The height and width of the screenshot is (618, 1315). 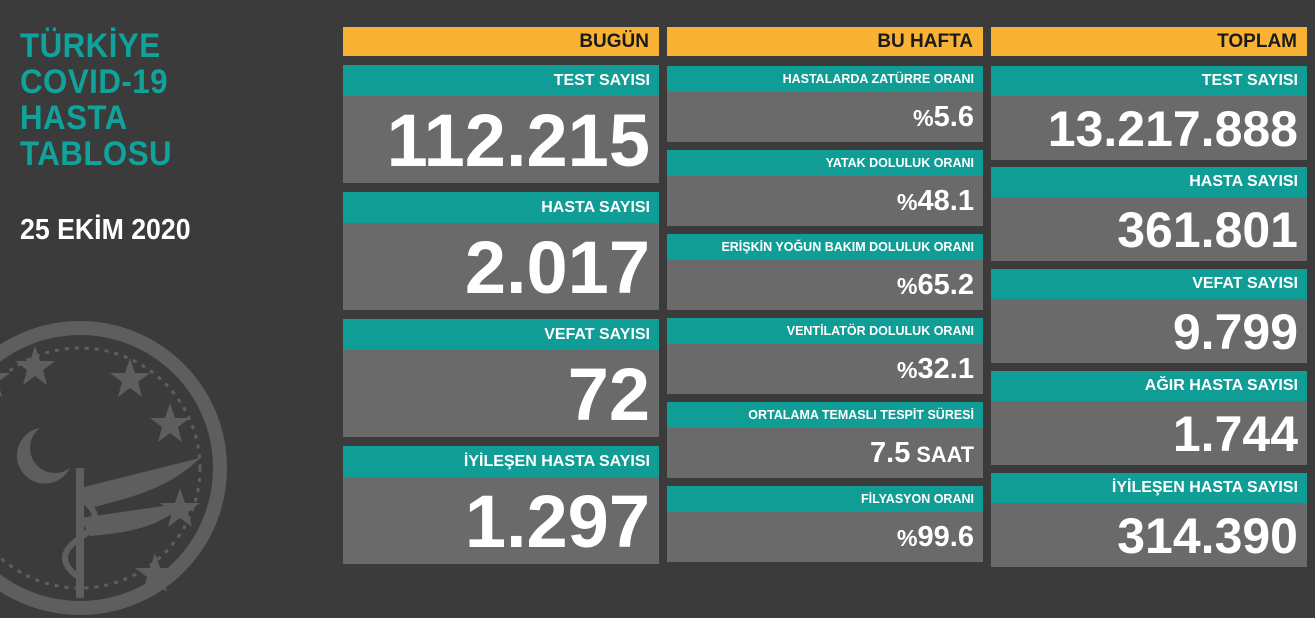 I want to click on week-filiation-card: FİLYASYON ORANI %99.6, so click(x=825, y=524).